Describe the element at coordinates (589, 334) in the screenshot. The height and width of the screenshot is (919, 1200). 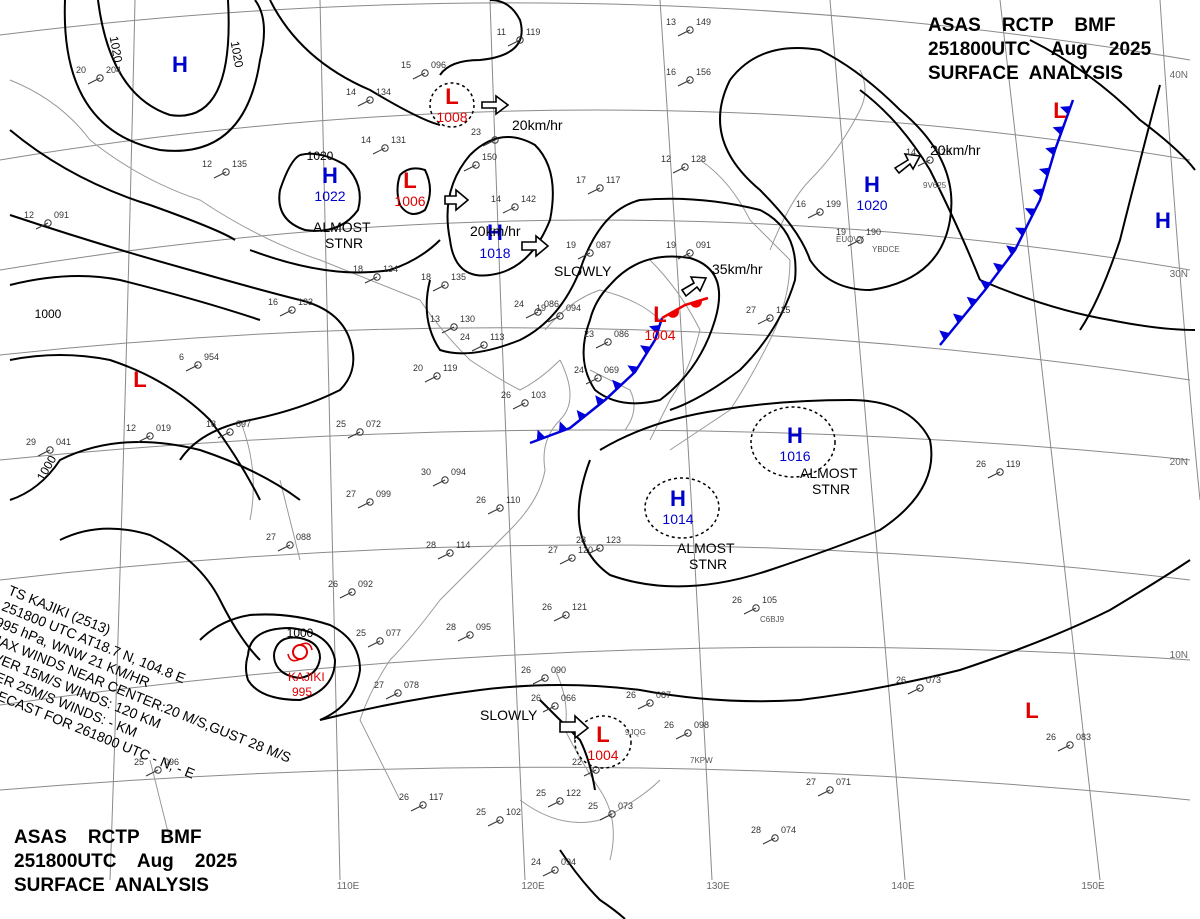
I see `station-temperature: 23` at that location.